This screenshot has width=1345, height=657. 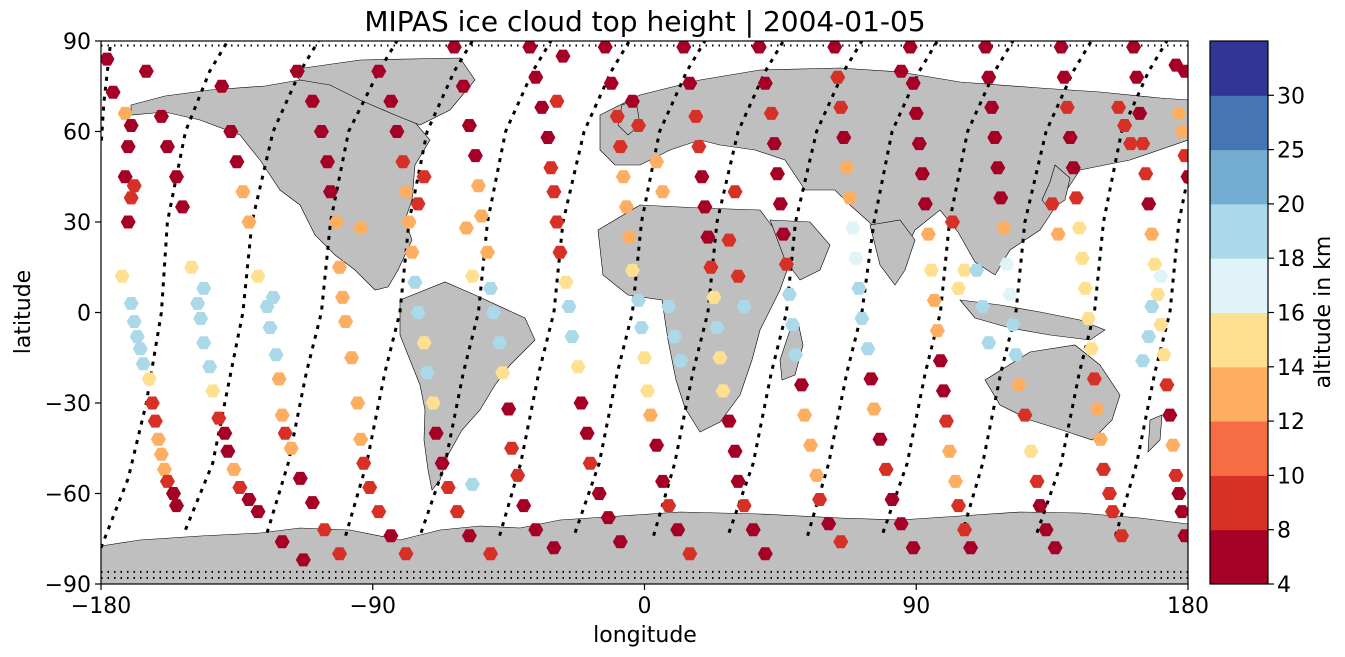 I want to click on x-tick-label-1: −90, so click(x=373, y=606).